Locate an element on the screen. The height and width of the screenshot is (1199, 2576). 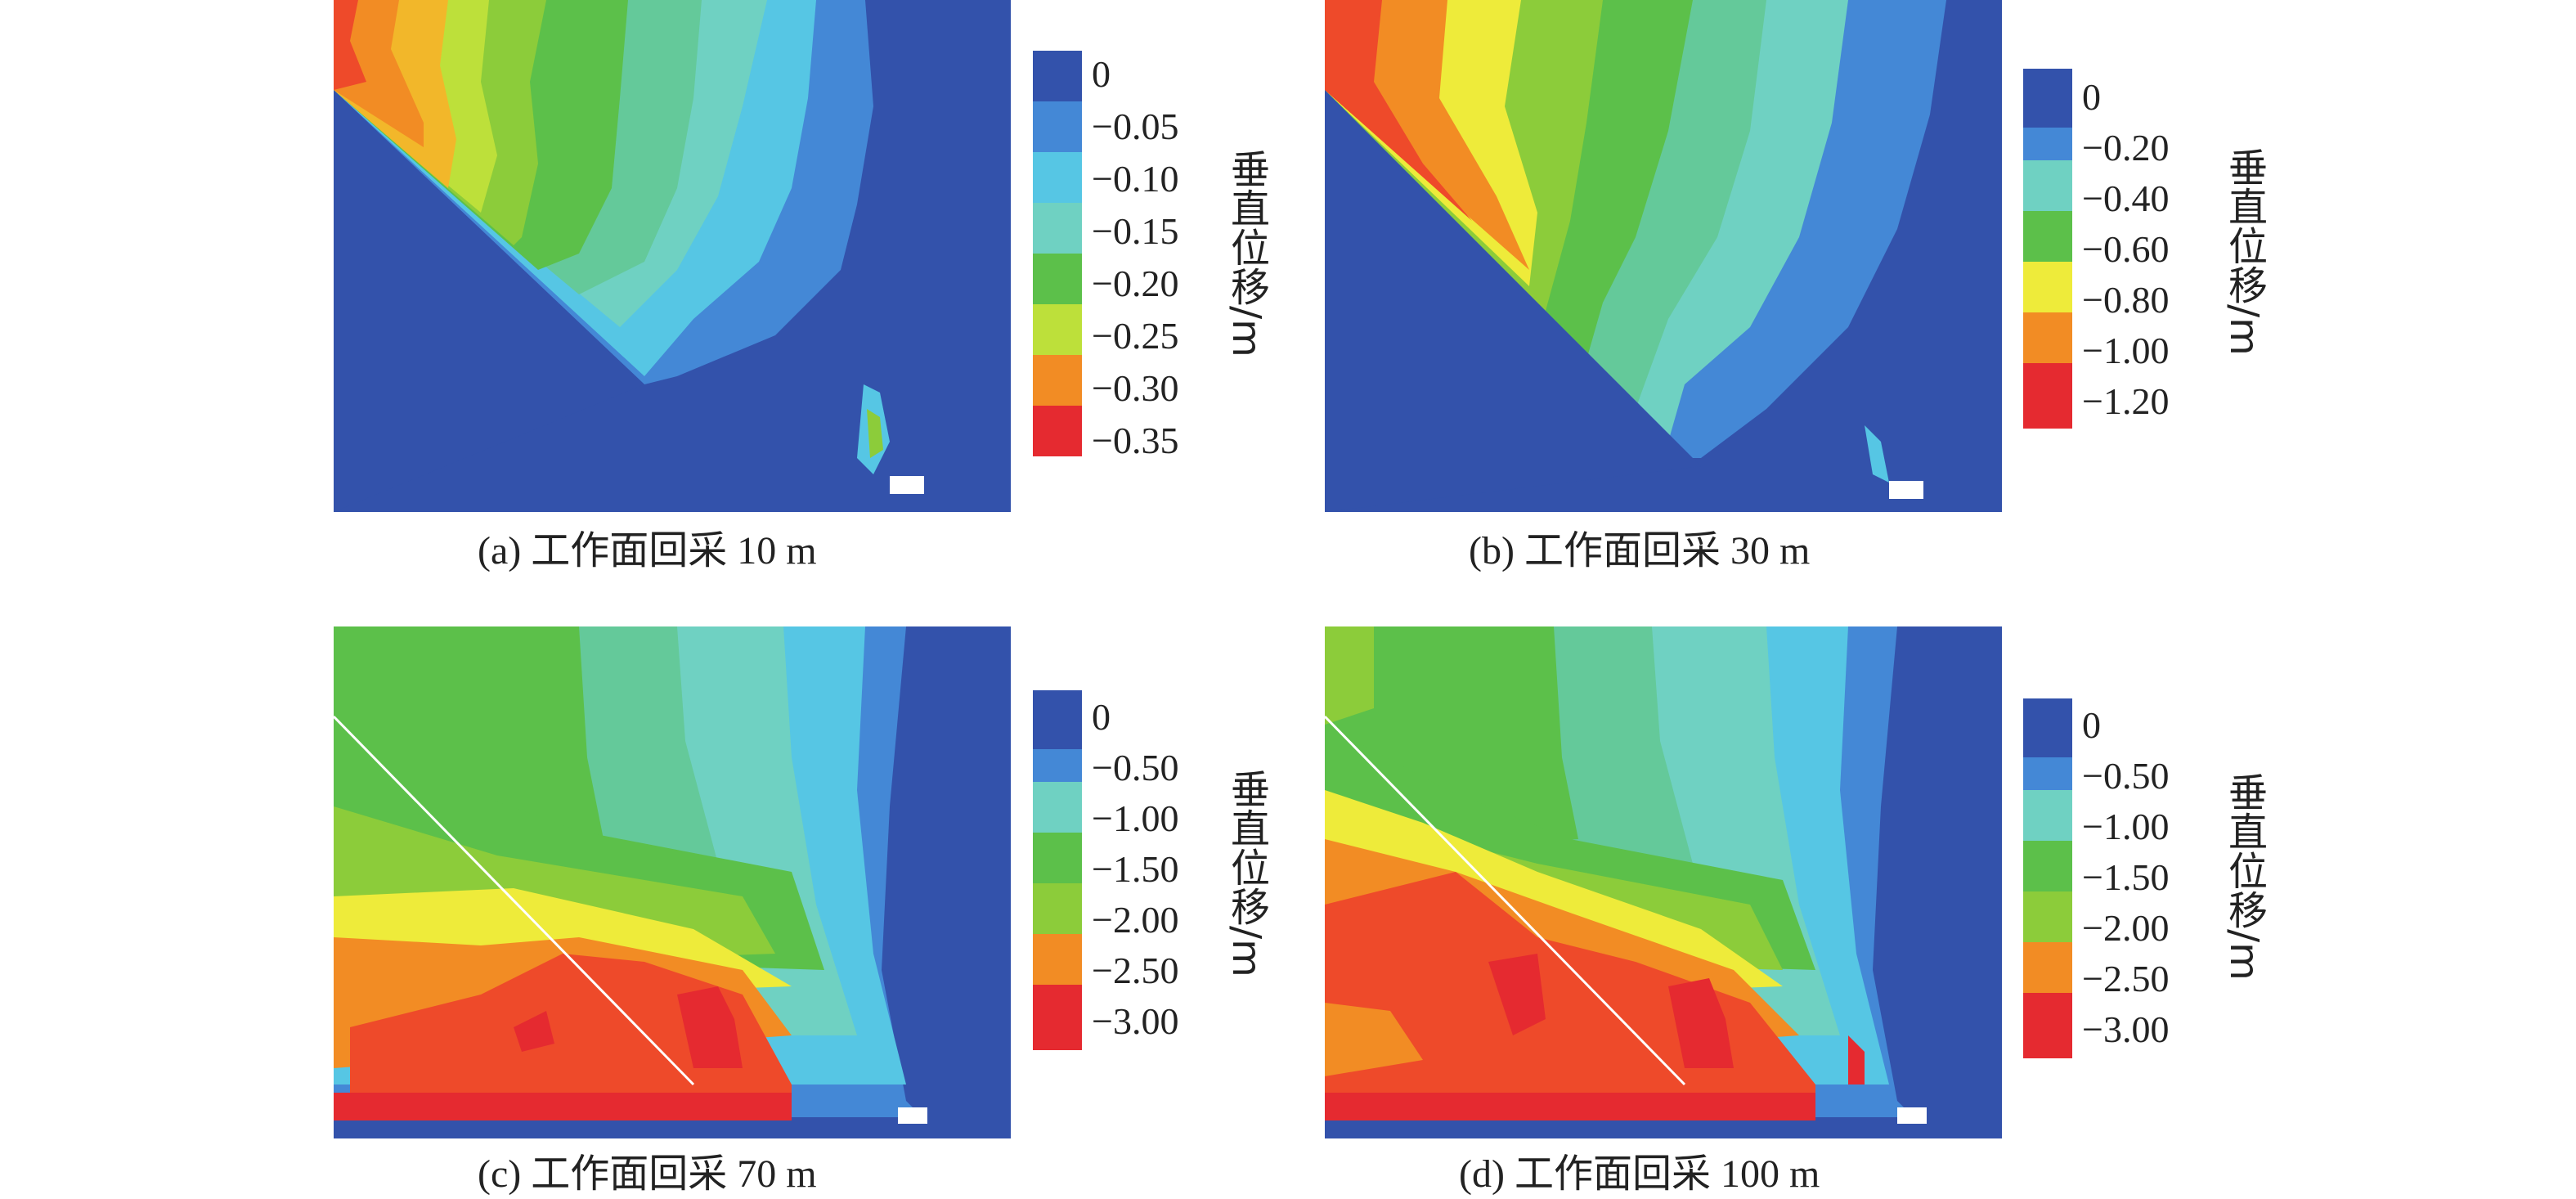
contour-plot-d is located at coordinates (1664, 882).